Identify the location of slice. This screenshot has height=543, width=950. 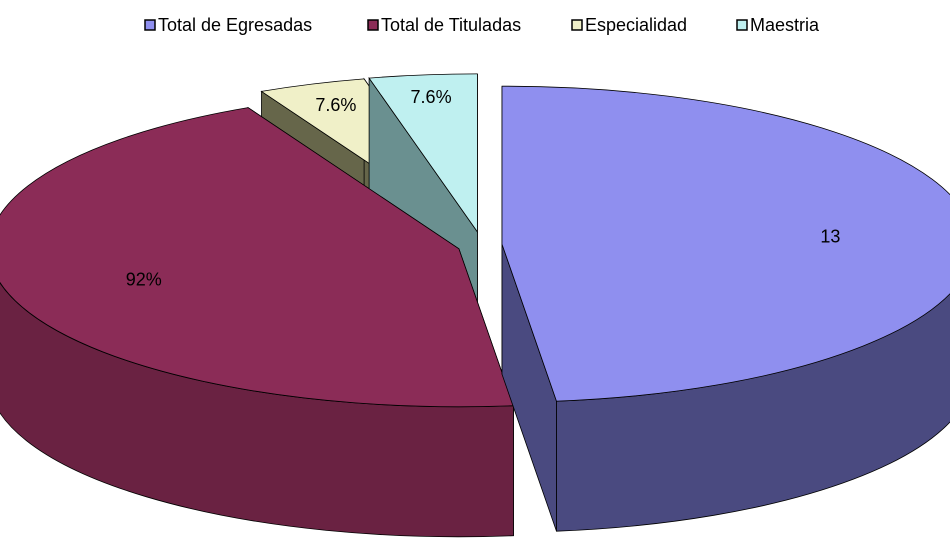
(423, 153).